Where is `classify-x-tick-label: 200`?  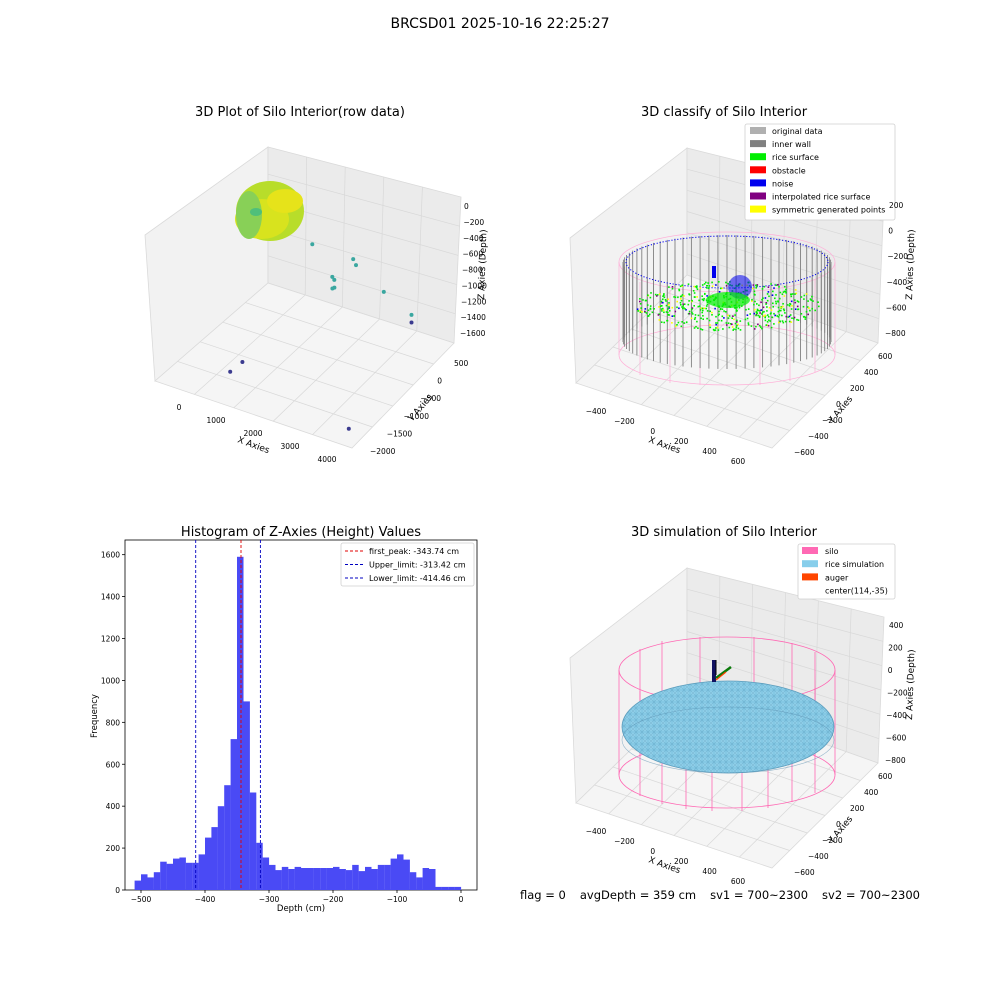
classify-x-tick-label: 200 is located at coordinates (681, 441).